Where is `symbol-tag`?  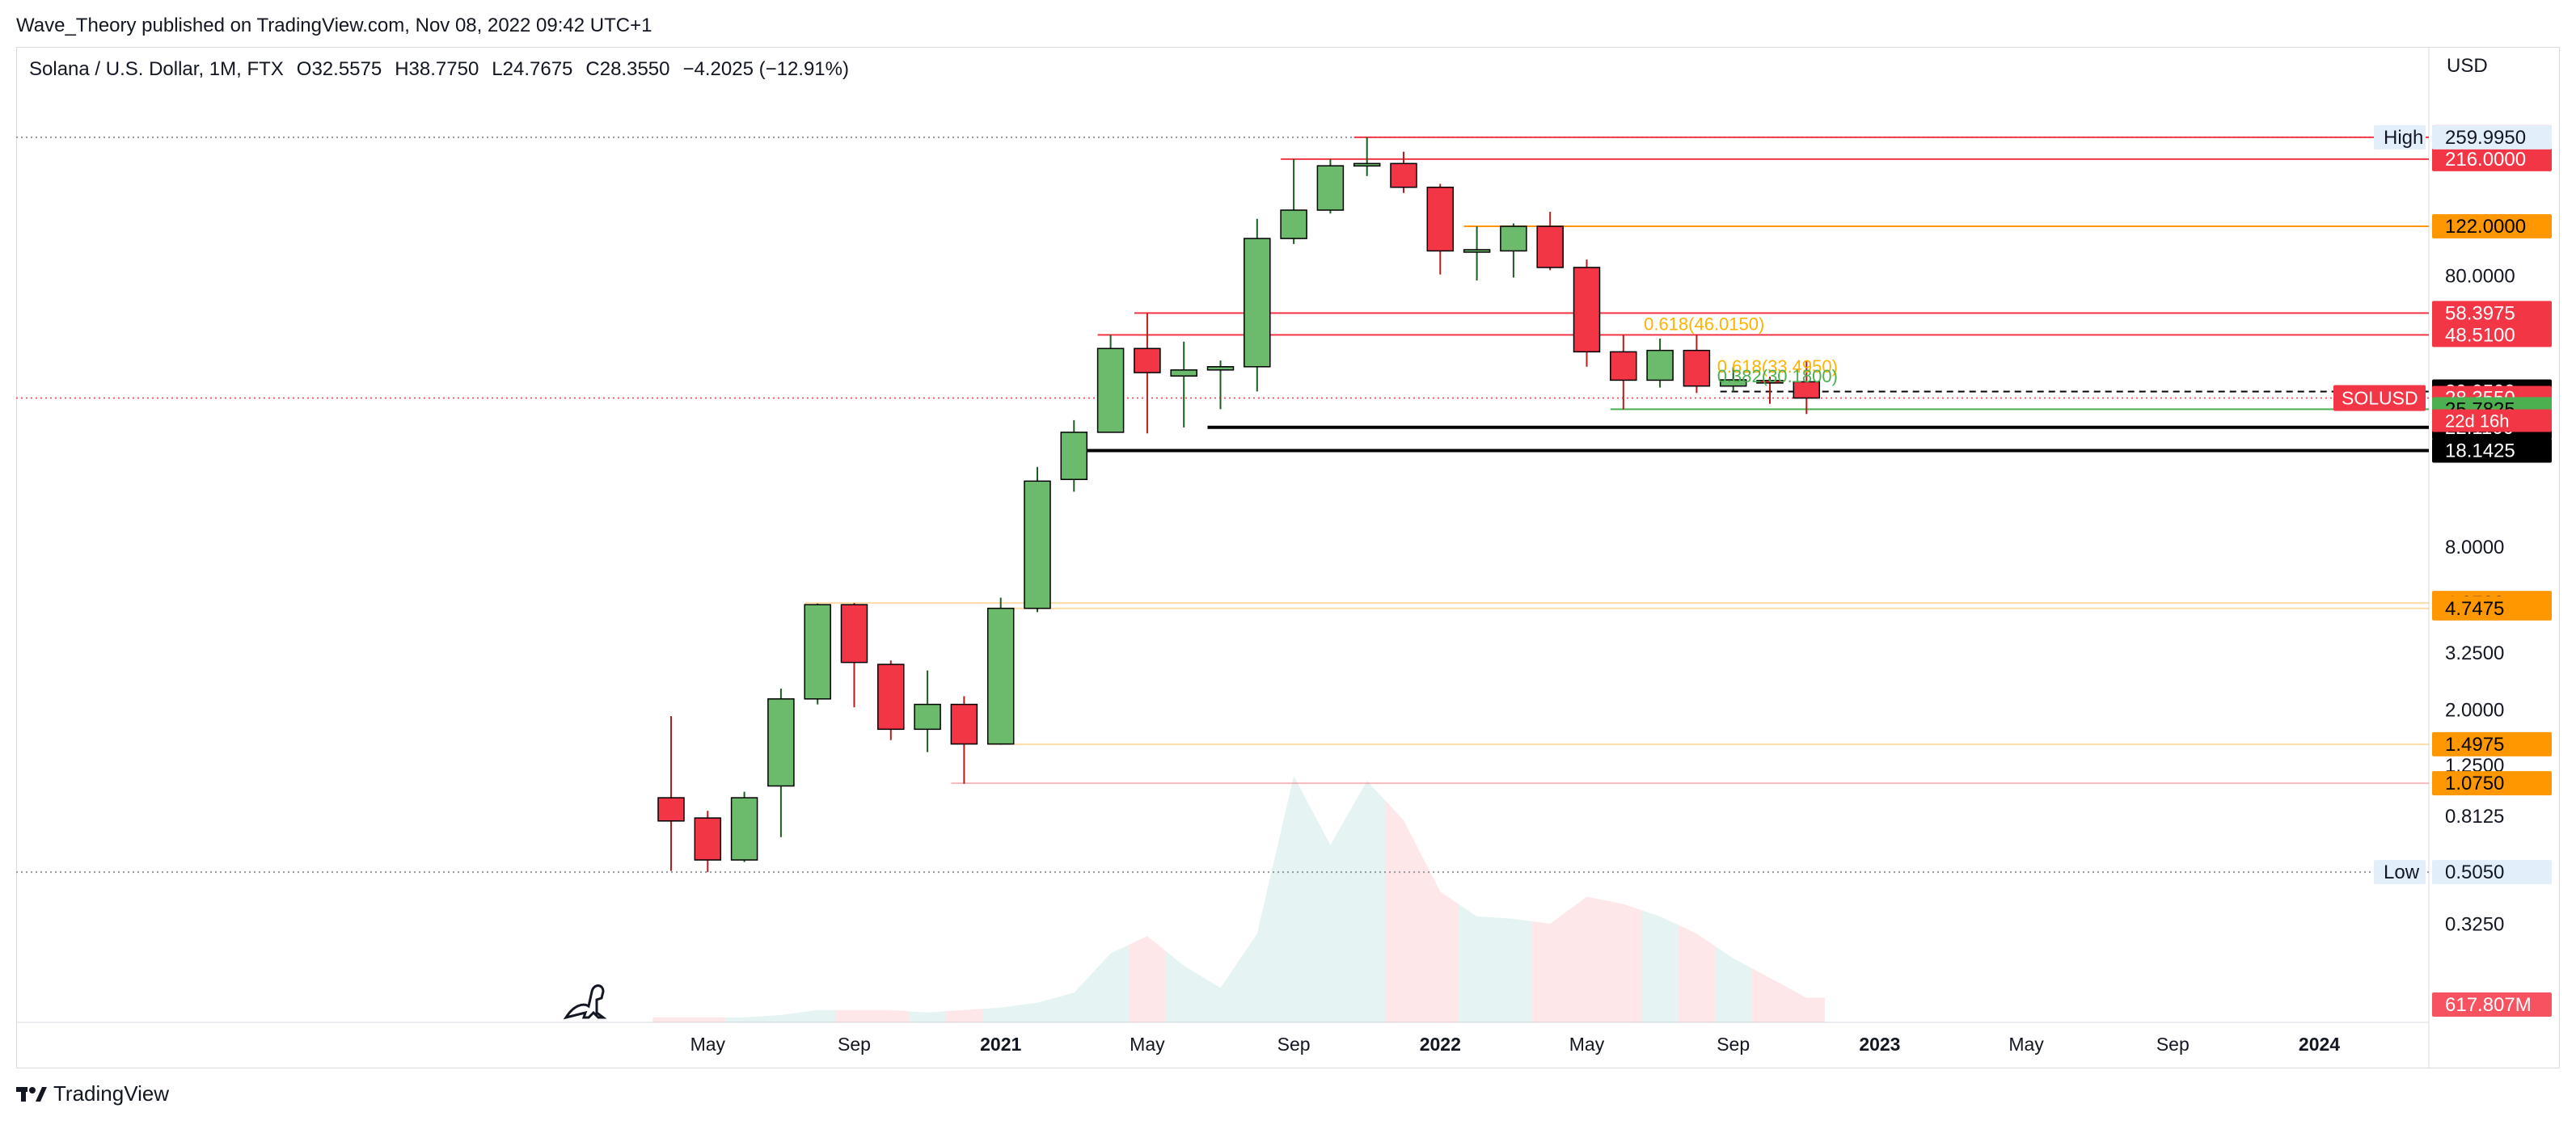 symbol-tag is located at coordinates (2379, 398).